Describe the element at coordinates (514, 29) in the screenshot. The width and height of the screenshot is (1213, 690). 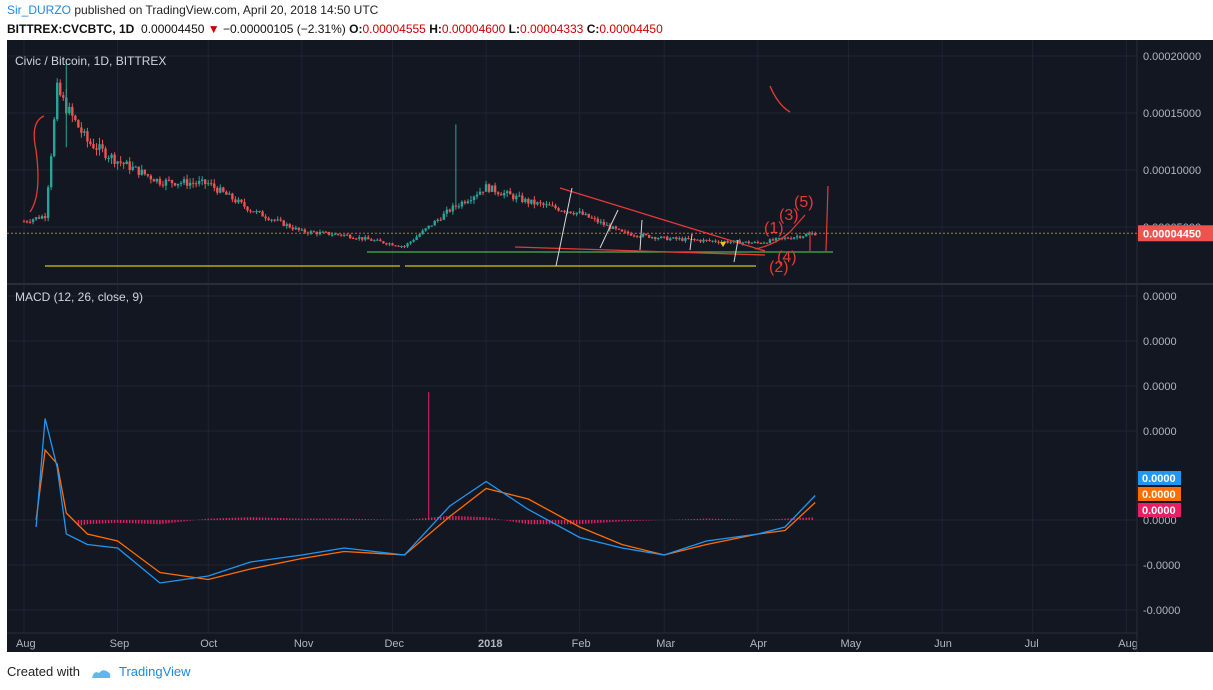
I see `low-label: L:` at that location.